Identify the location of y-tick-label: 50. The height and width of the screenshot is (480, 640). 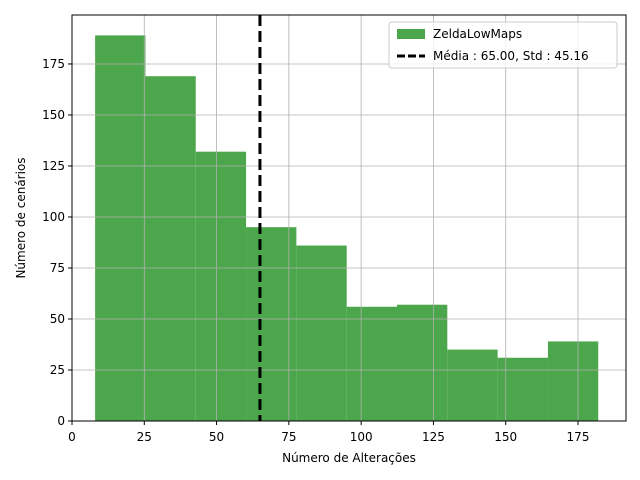
(57, 319).